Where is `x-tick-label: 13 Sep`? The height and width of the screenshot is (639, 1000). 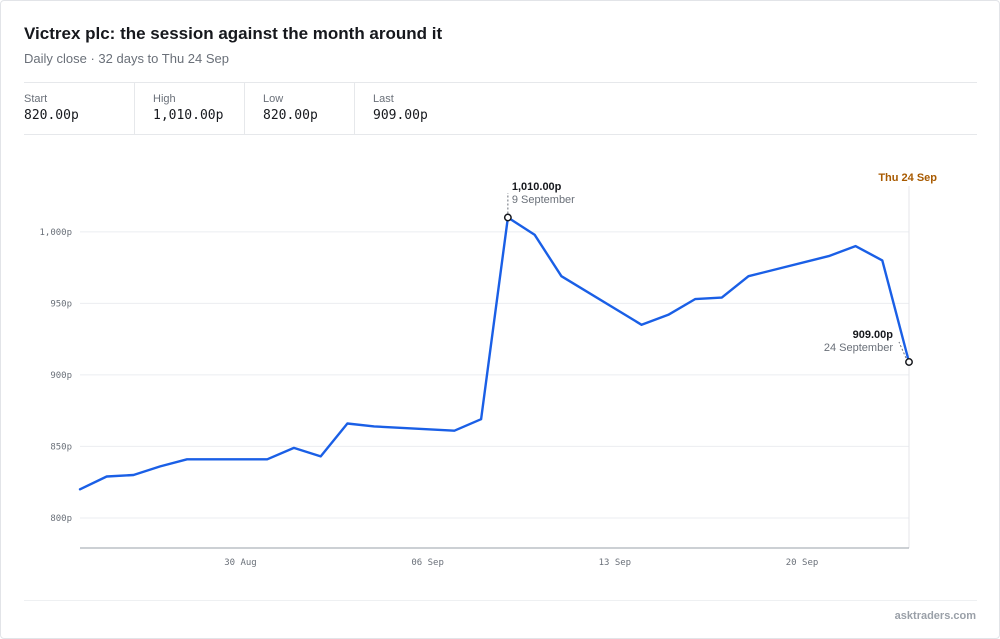 x-tick-label: 13 Sep is located at coordinates (615, 563).